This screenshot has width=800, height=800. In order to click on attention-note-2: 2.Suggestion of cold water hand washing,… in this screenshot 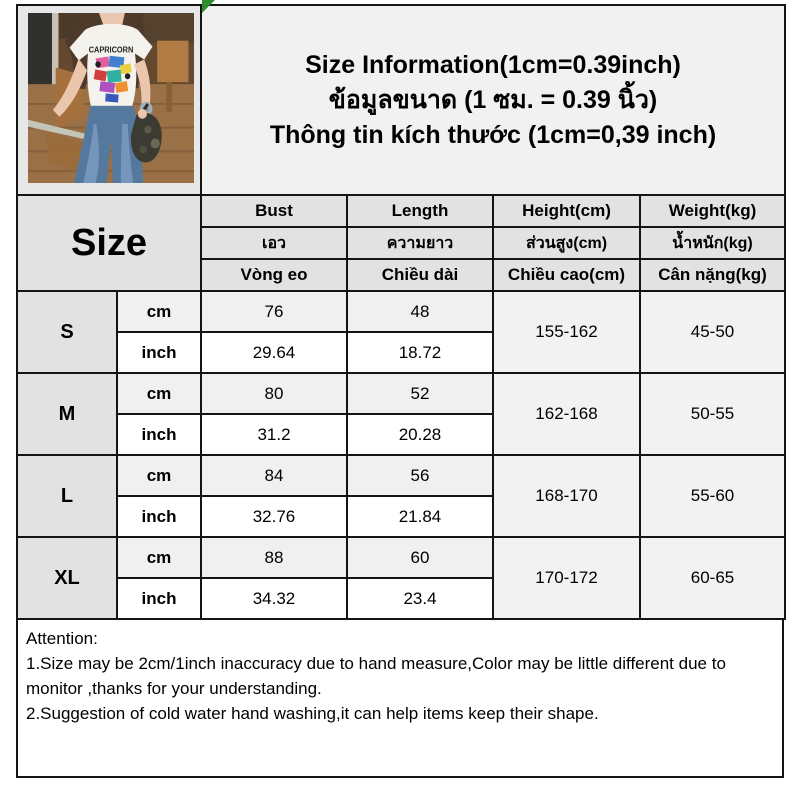, I will do `click(312, 713)`.